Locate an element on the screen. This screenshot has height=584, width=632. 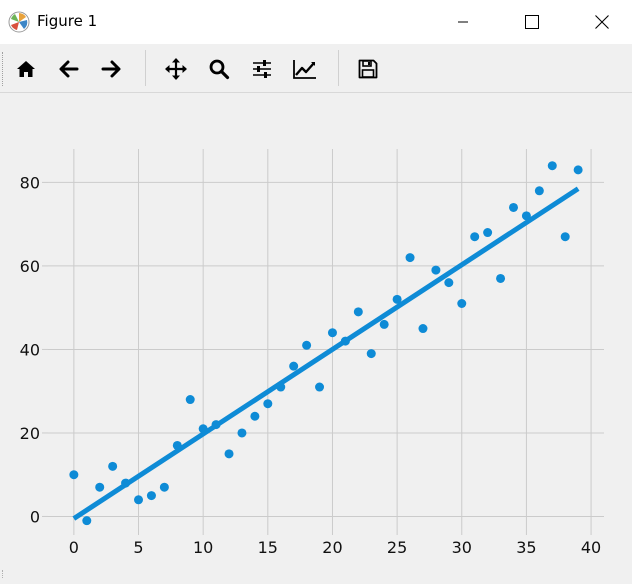
x-tick-label: 20 is located at coordinates (332, 547).